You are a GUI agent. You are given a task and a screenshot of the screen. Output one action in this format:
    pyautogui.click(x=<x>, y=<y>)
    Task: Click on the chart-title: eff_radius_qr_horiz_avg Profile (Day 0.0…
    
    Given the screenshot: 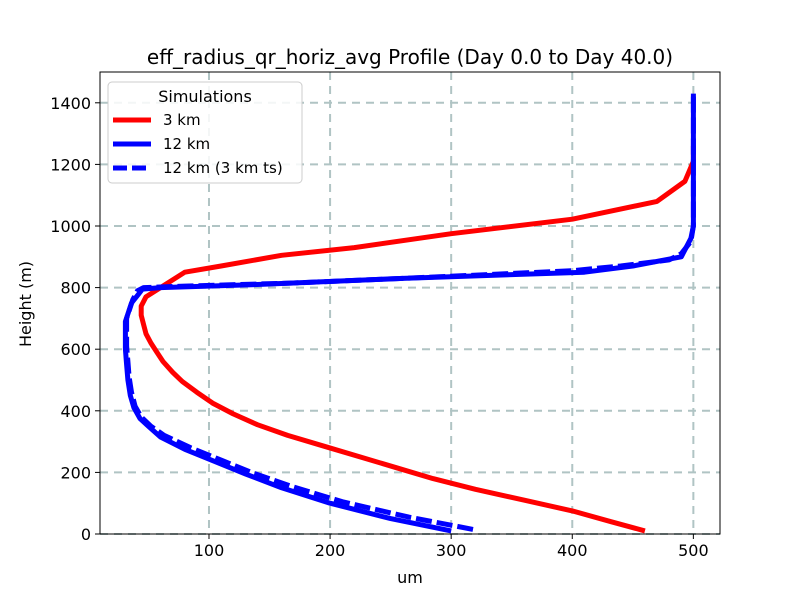 What is the action you would take?
    pyautogui.click(x=410, y=57)
    